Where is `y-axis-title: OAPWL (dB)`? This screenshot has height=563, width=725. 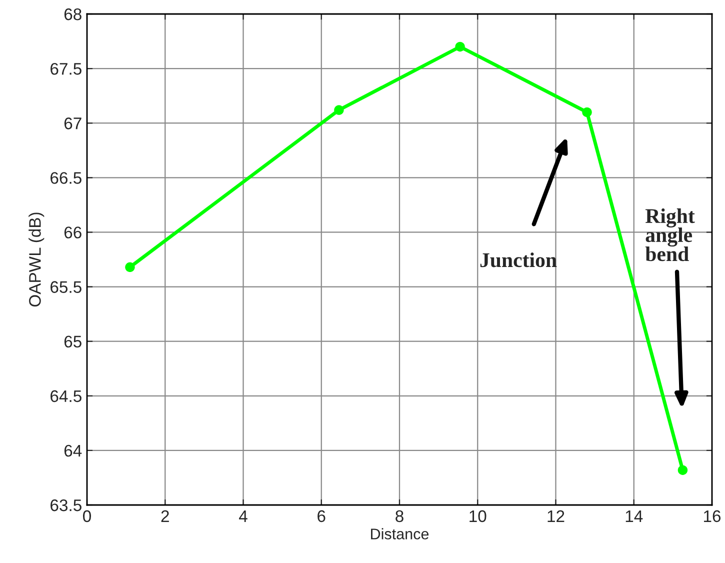 y-axis-title: OAPWL (dB) is located at coordinates (36, 259).